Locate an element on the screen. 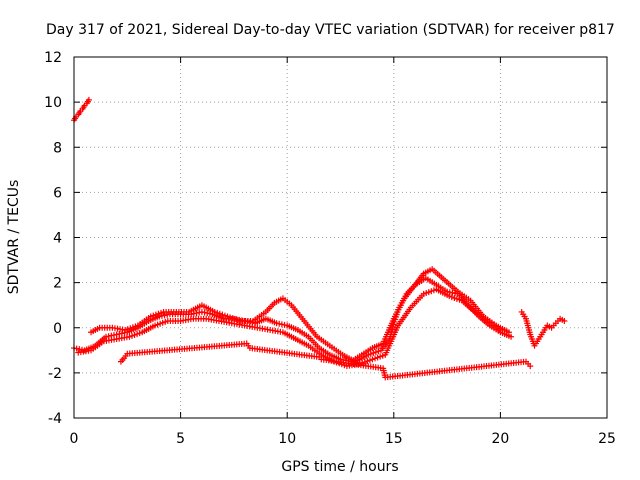  y-tick-label: 2 is located at coordinates (57, 284).